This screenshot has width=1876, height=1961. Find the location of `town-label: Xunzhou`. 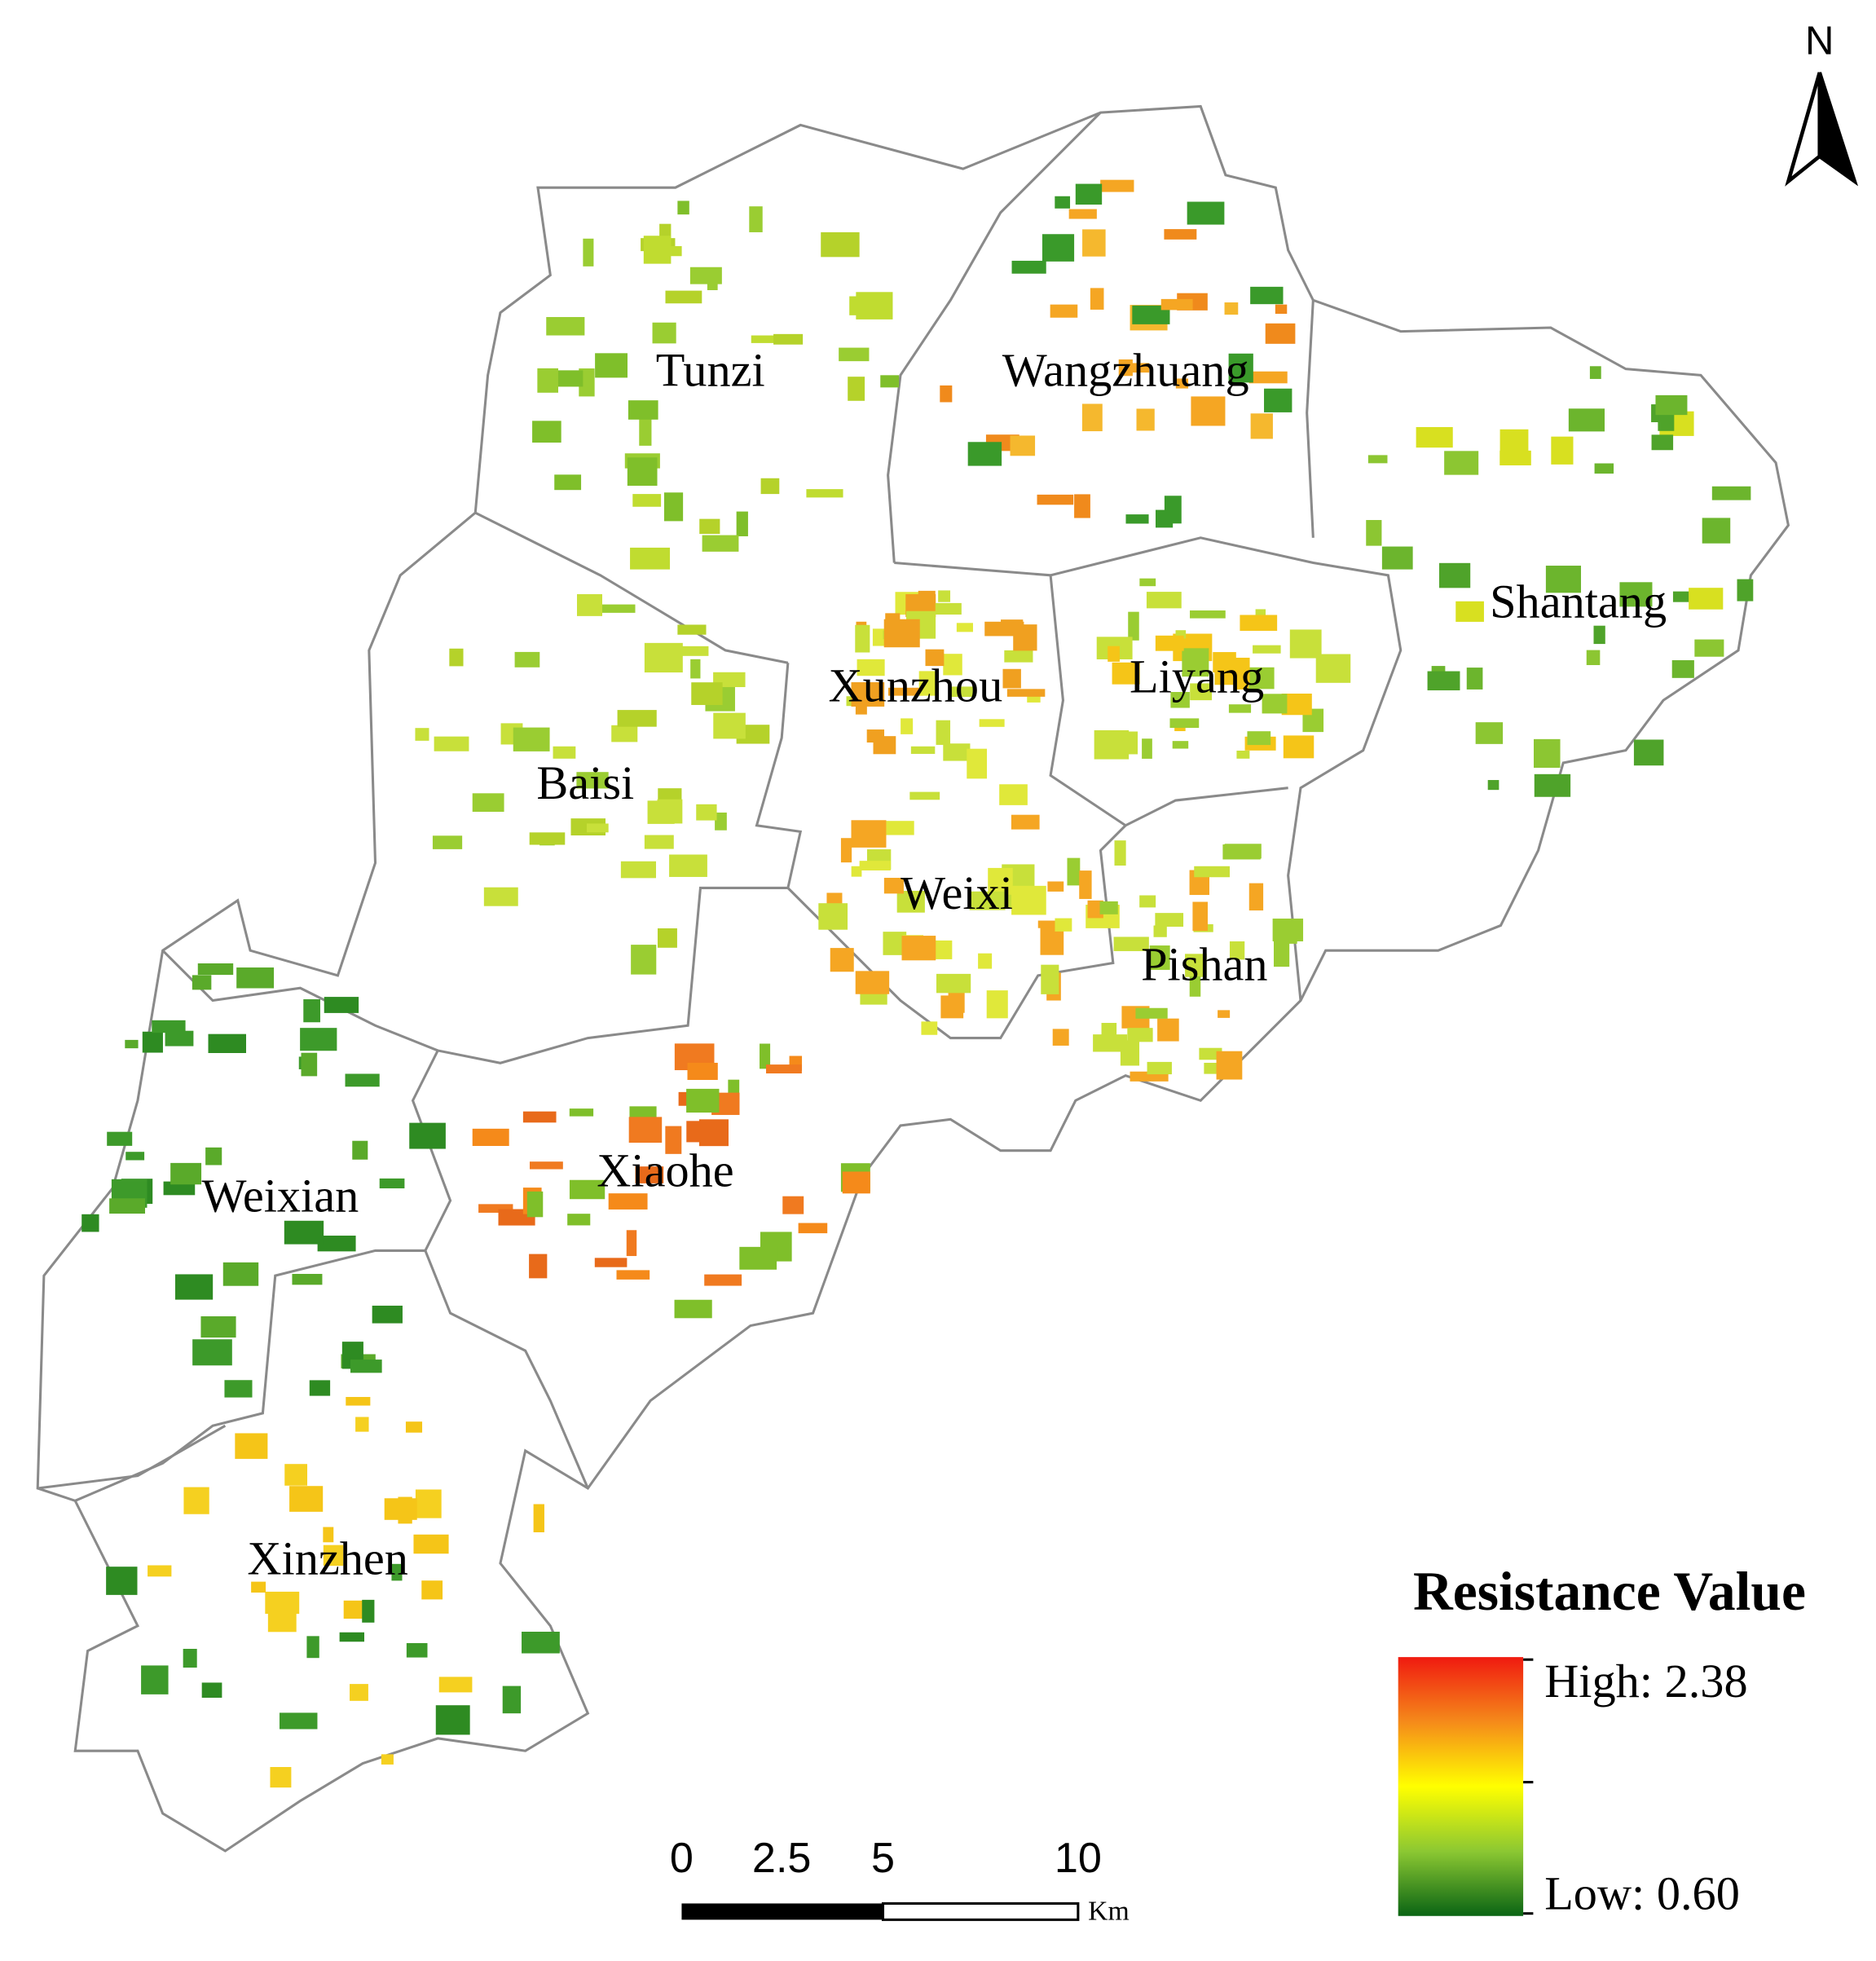

town-label: Xunzhou is located at coordinates (916, 685).